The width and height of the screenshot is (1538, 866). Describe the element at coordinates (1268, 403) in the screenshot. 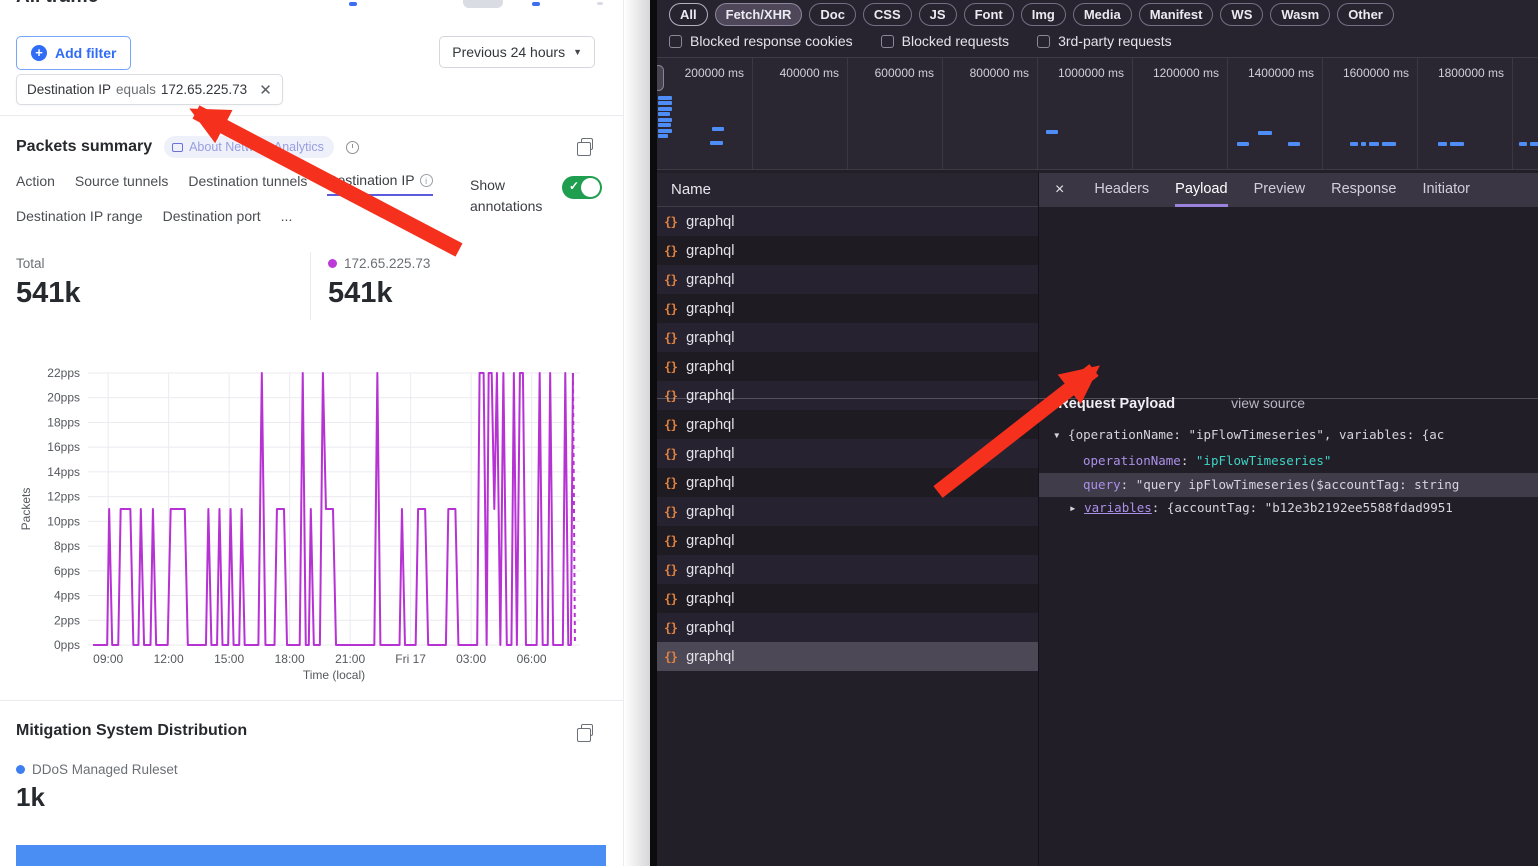

I see `view-source-link: view source` at that location.